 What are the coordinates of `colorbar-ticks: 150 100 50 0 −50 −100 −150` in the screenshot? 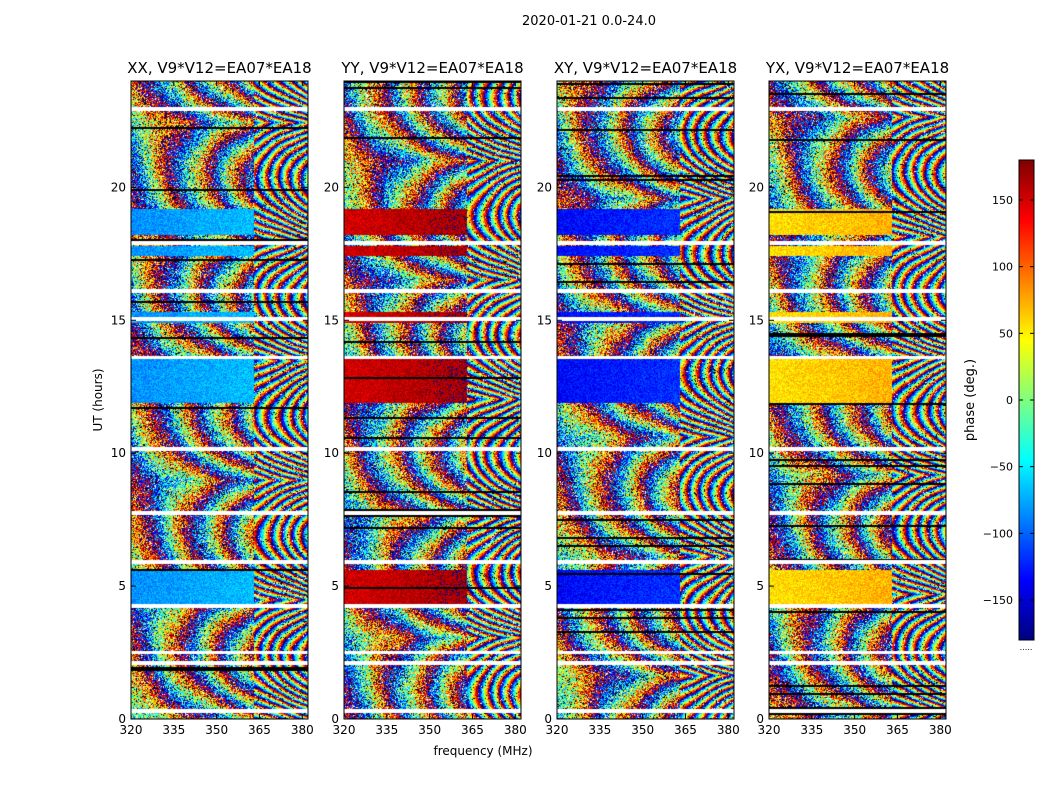 It's located at (1008, 400).